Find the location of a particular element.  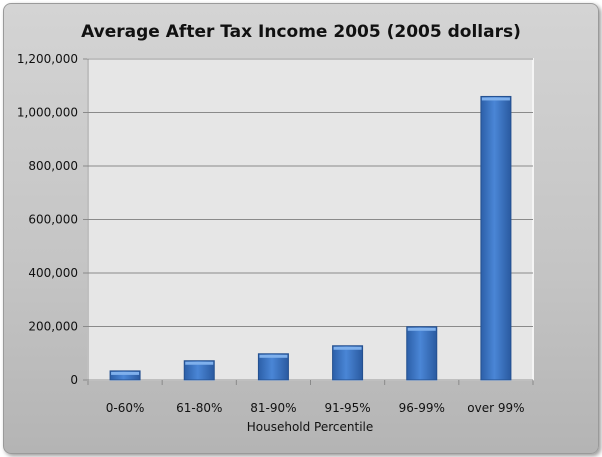

x-tick-label: 0-60% is located at coordinates (125, 408).